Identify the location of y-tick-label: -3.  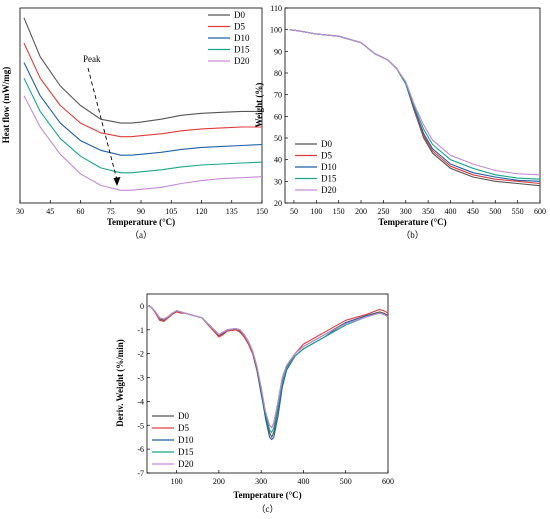
(140, 378).